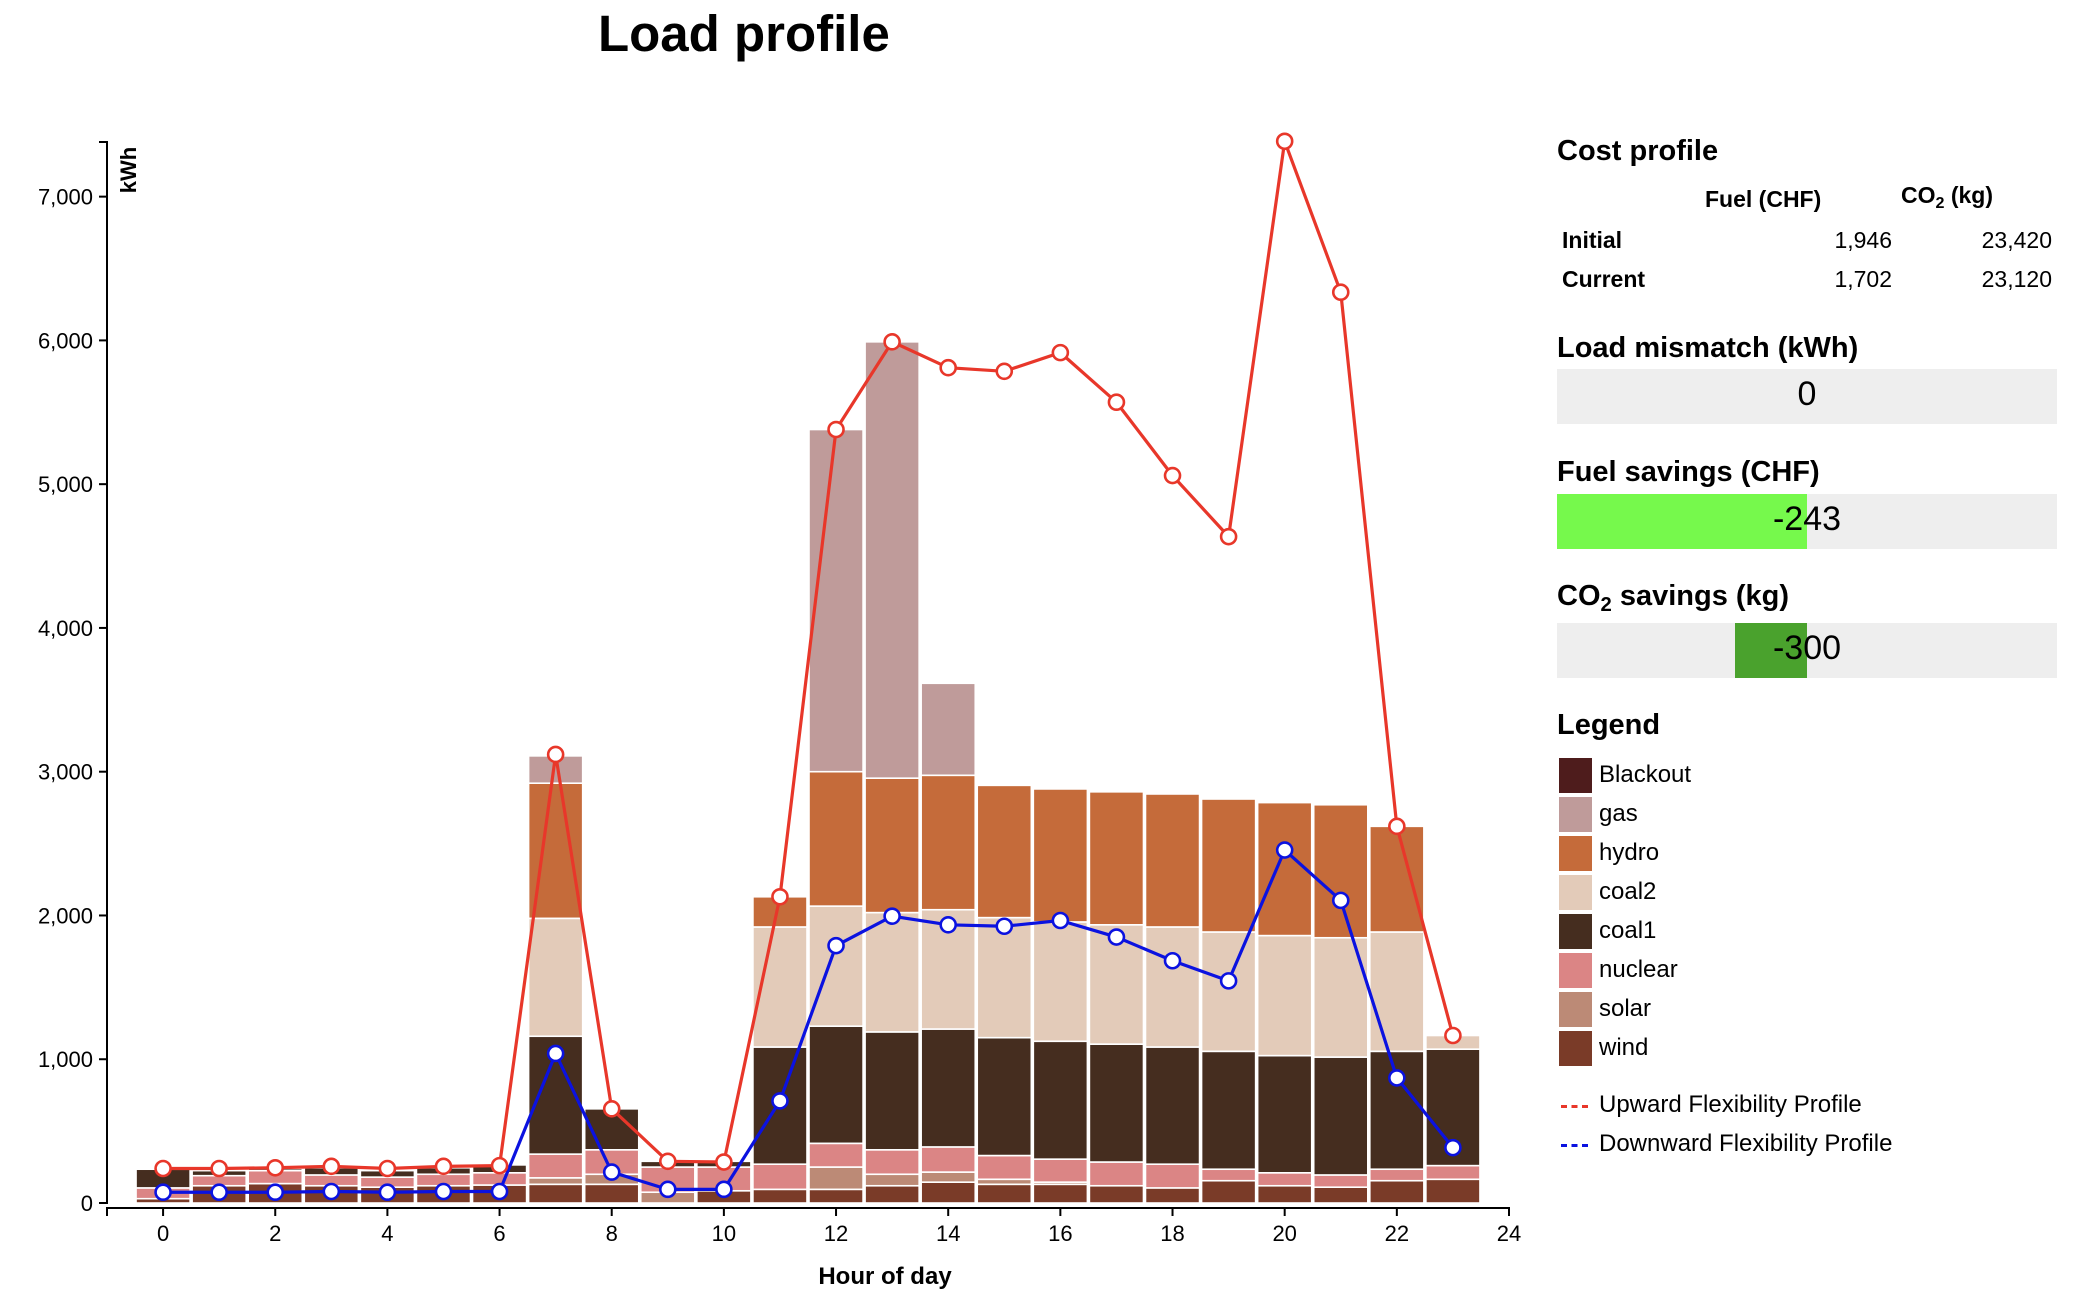  What do you see at coordinates (1638, 151) in the screenshot?
I see `cost-profile-heading: Cost profile` at bounding box center [1638, 151].